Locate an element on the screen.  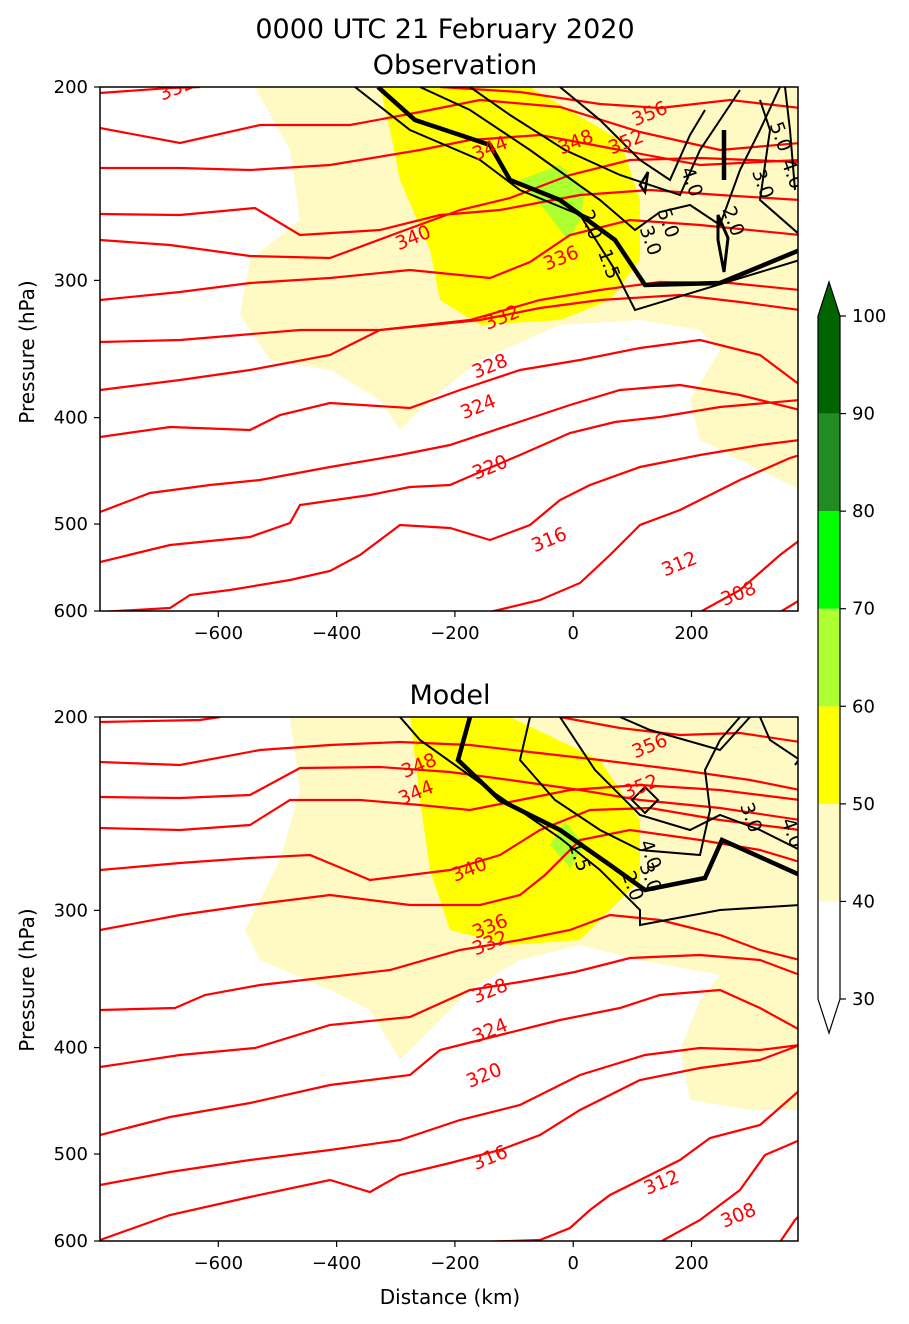
obs-pv-3-right is located at coordinates (778, 167).